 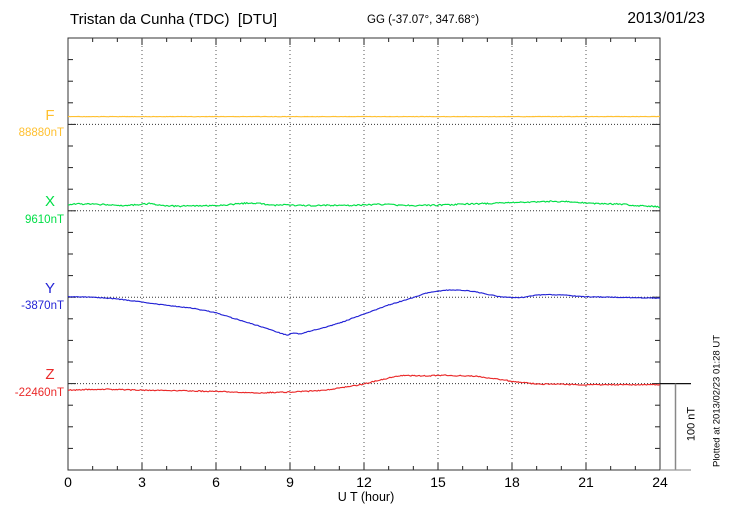 What do you see at coordinates (41, 133) in the screenshot?
I see `channel-baseline-f: 88880nT` at bounding box center [41, 133].